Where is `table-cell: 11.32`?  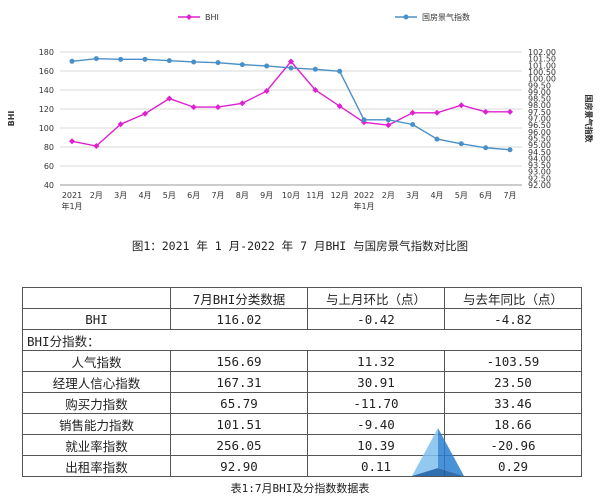 table-cell: 11.32 is located at coordinates (376, 361).